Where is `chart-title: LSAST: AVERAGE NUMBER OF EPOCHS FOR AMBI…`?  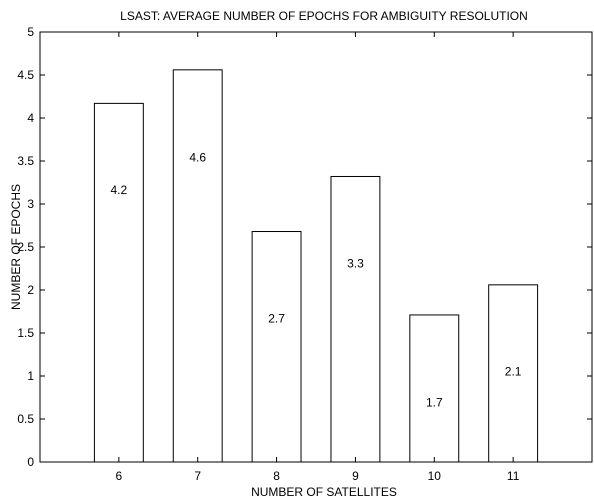 chart-title: LSAST: AVERAGE NUMBER OF EPOCHS FOR AMBI… is located at coordinates (324, 16).